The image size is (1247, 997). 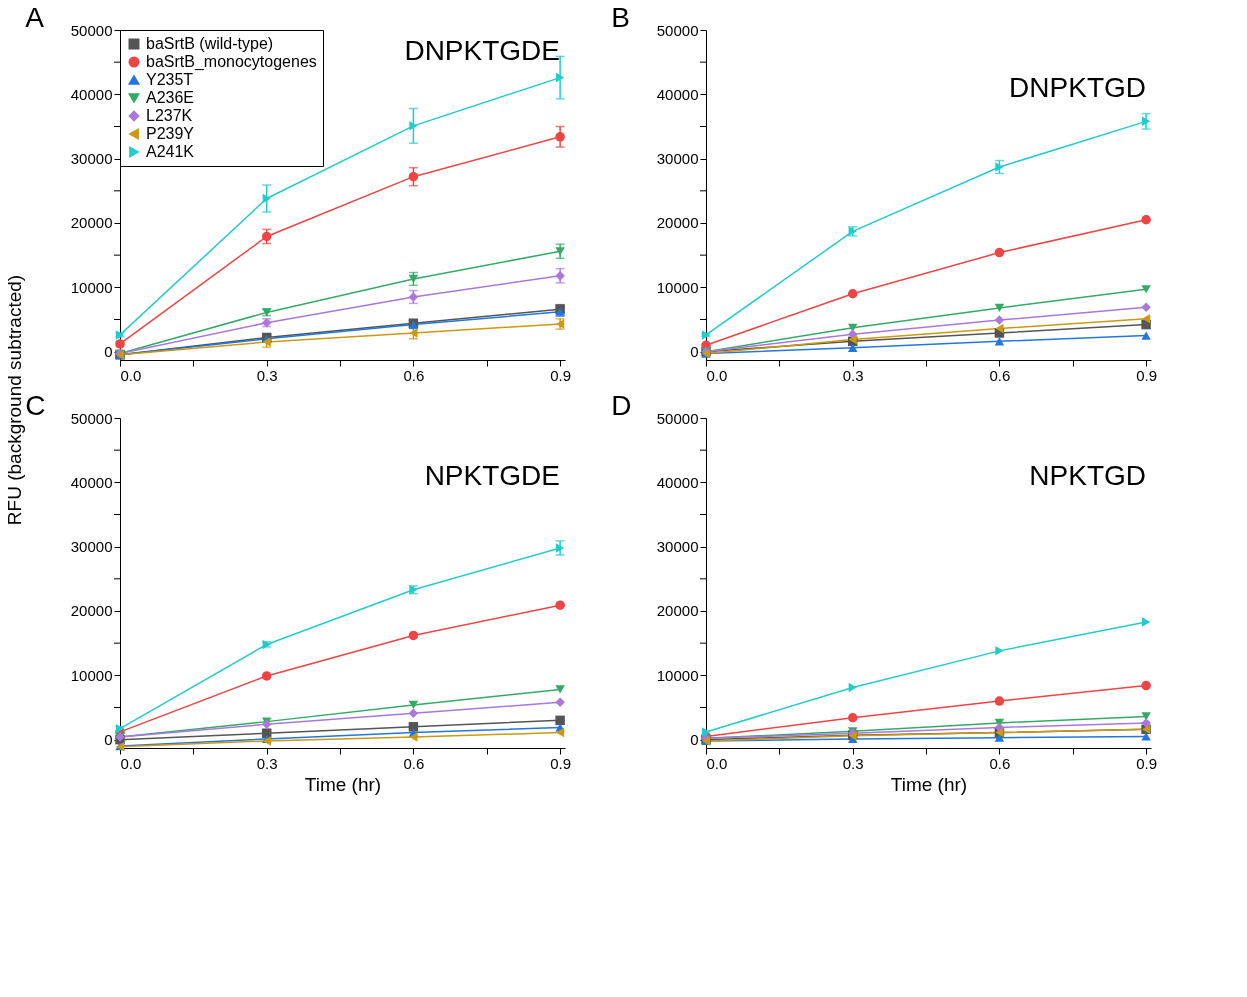 I want to click on chart-title: A, so click(x=35, y=17).